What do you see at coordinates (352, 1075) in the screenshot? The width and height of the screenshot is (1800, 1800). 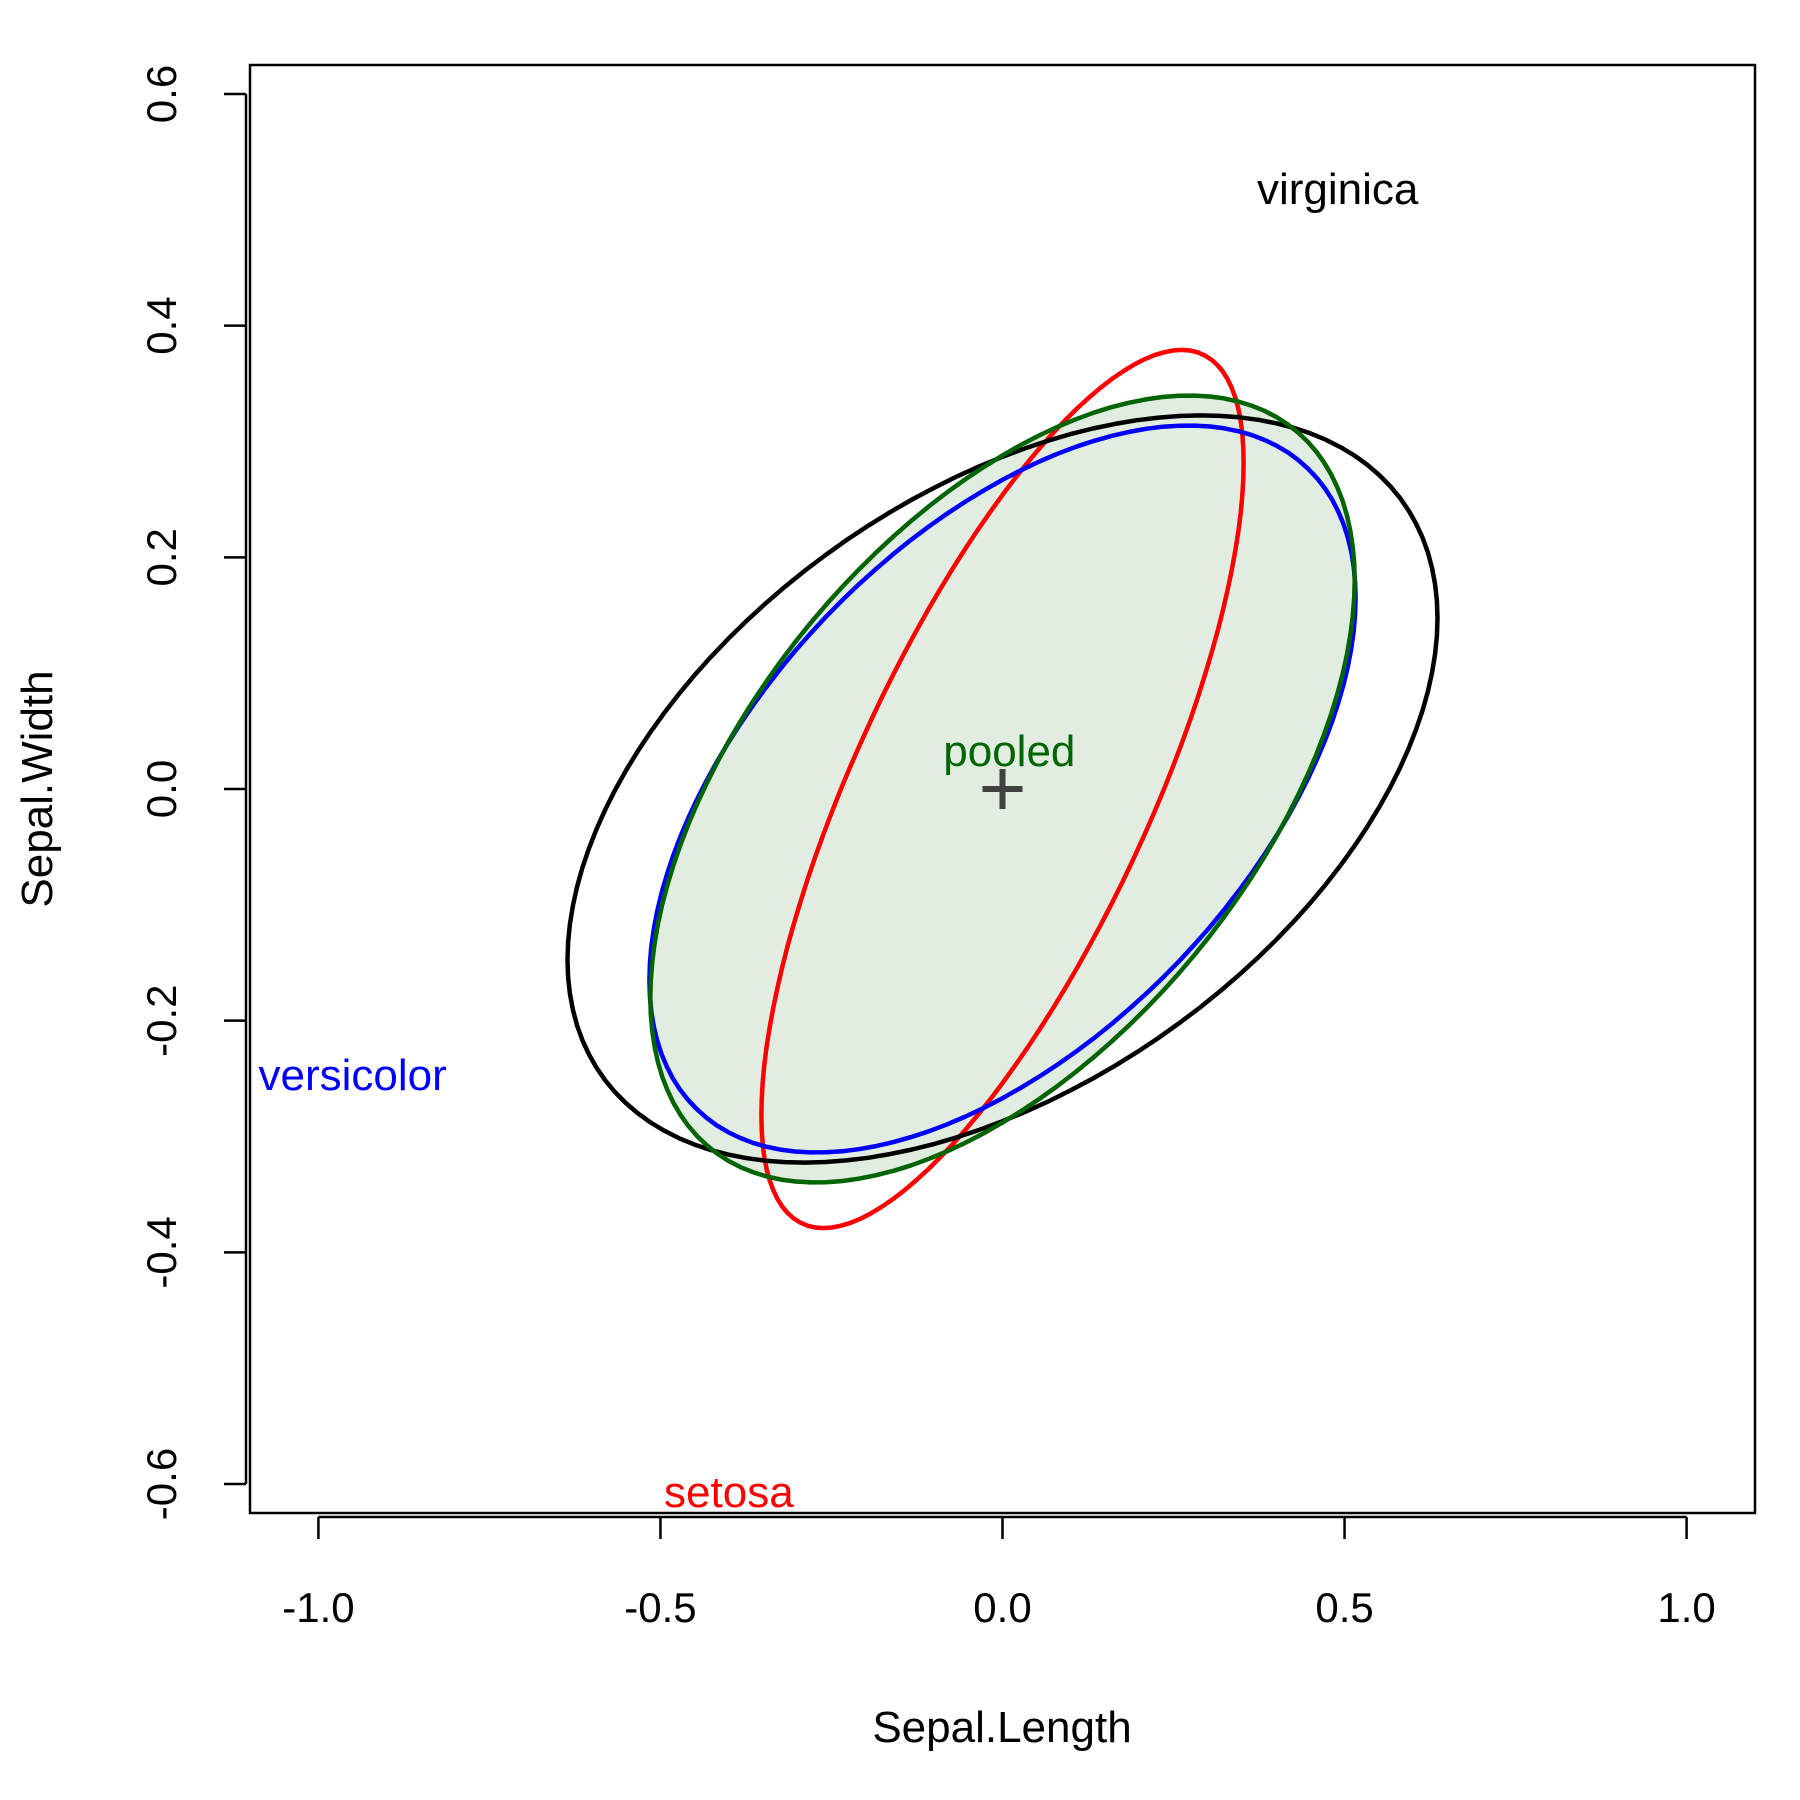 I see `label-versicolor: versicolor` at bounding box center [352, 1075].